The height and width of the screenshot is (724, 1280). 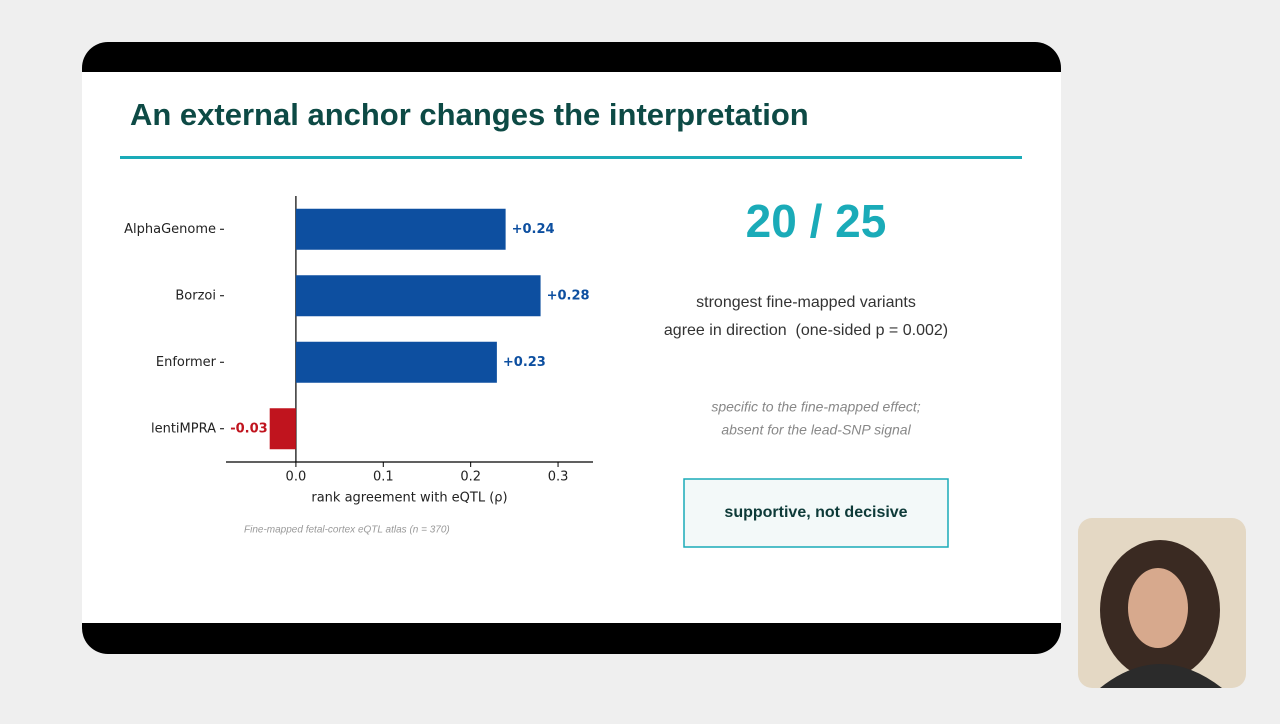 What do you see at coordinates (568, 295) in the screenshot?
I see `value-label: +0.28` at bounding box center [568, 295].